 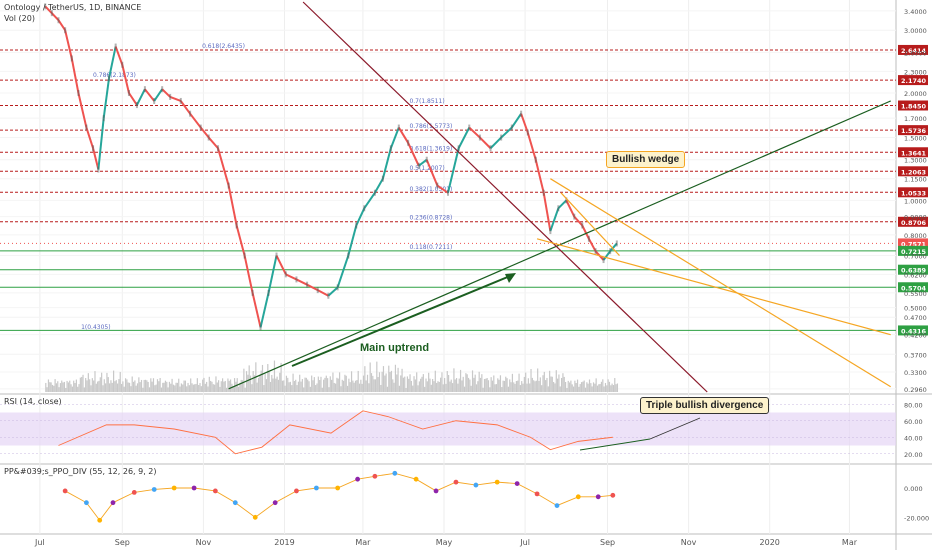 I want to click on rsi-tick-label: 60.00, so click(x=913, y=422).